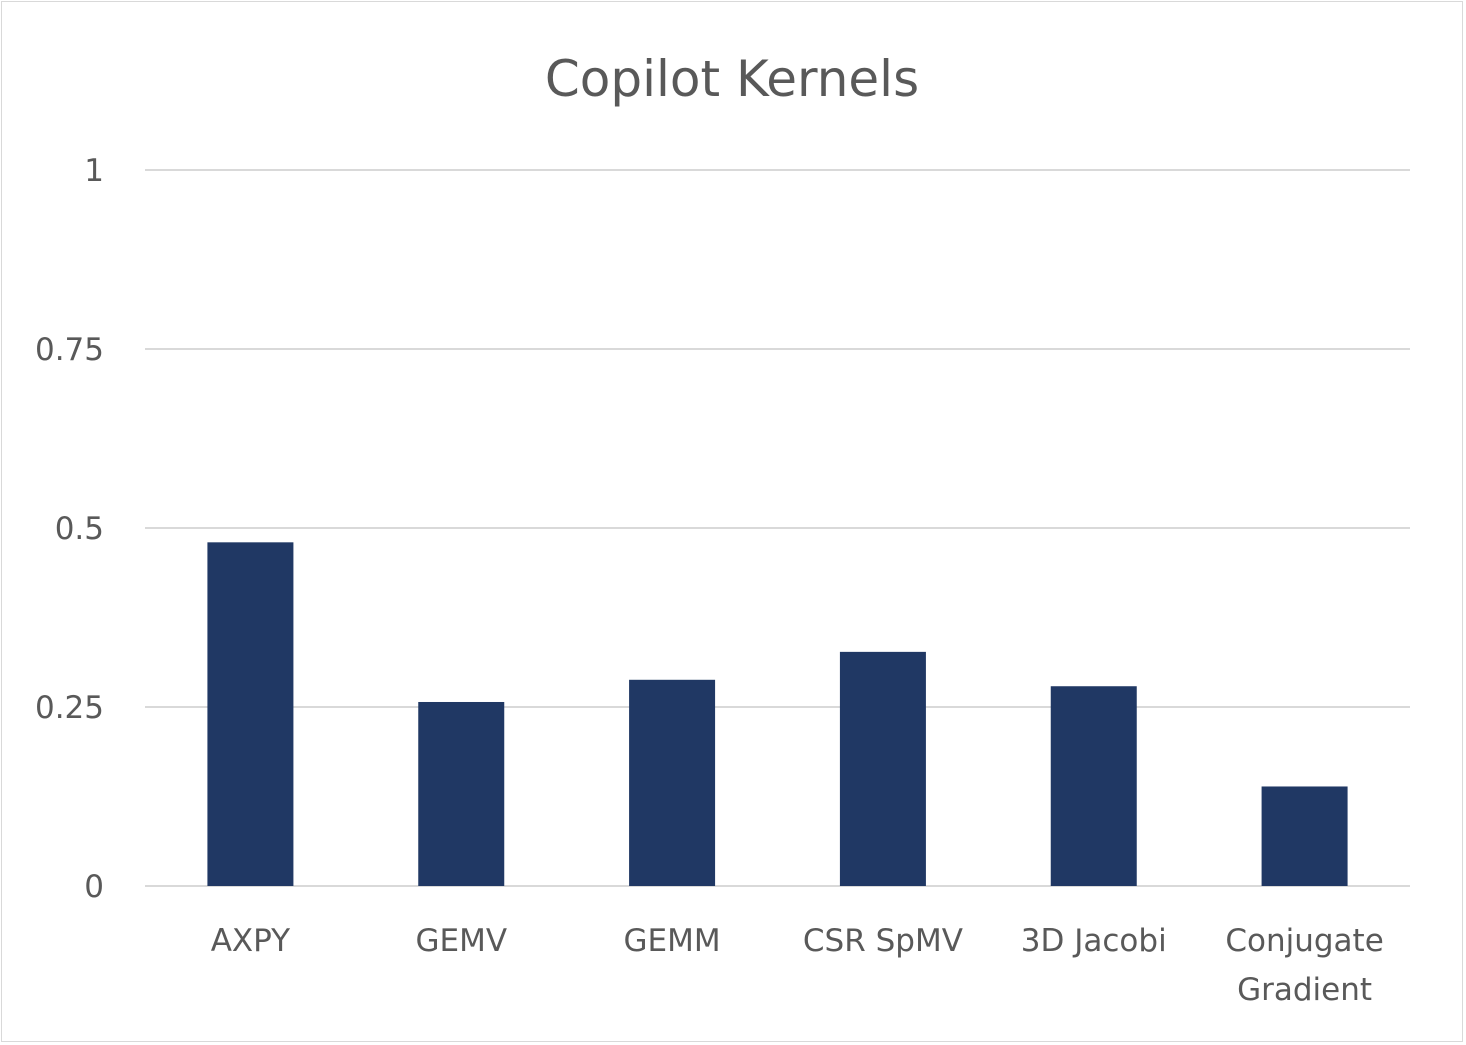  I want to click on x-tick-label: Conjugate Gradient, so click(1304, 965).